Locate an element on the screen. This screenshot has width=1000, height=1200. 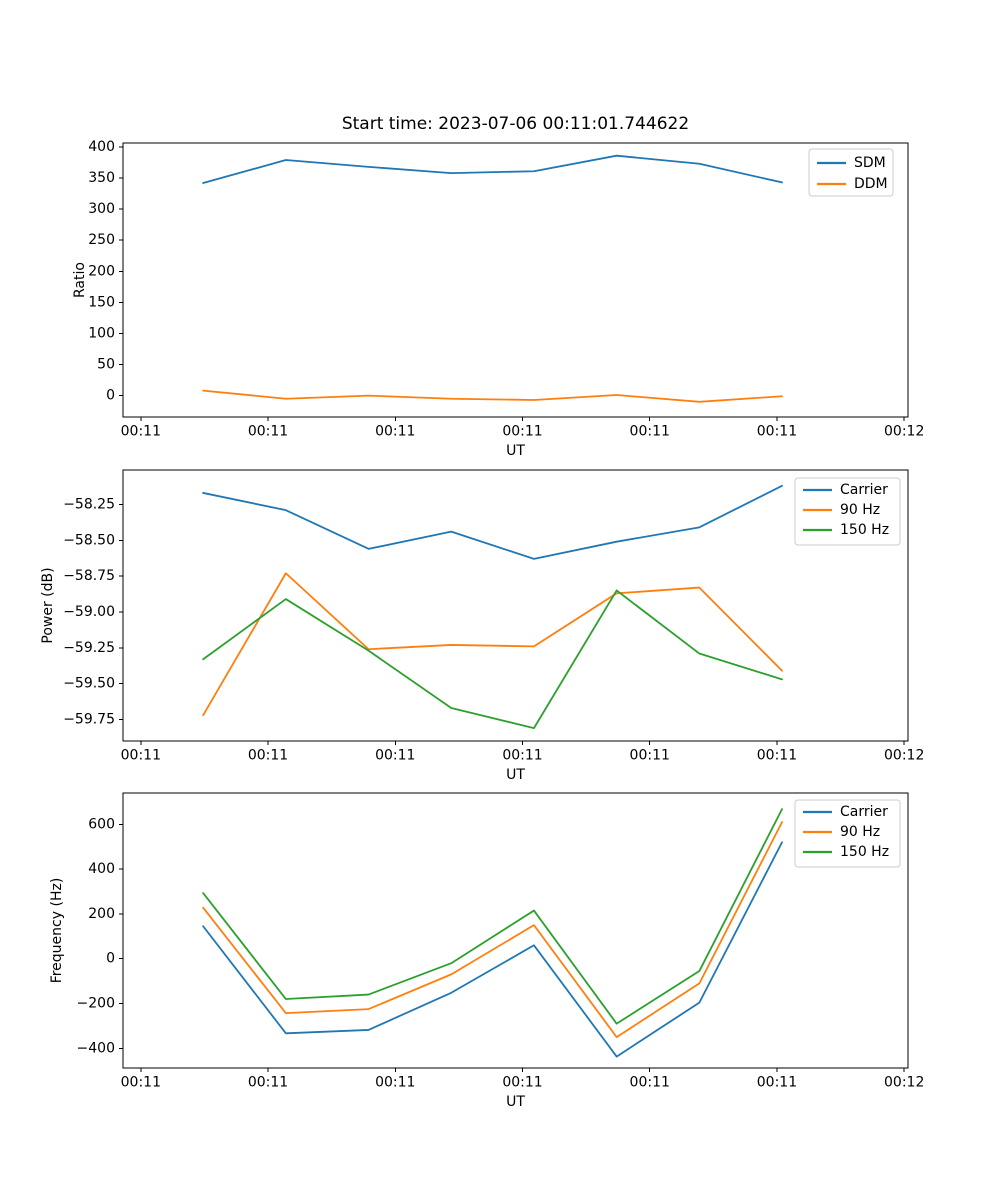
y-tick-label: 600 is located at coordinates (101, 824).